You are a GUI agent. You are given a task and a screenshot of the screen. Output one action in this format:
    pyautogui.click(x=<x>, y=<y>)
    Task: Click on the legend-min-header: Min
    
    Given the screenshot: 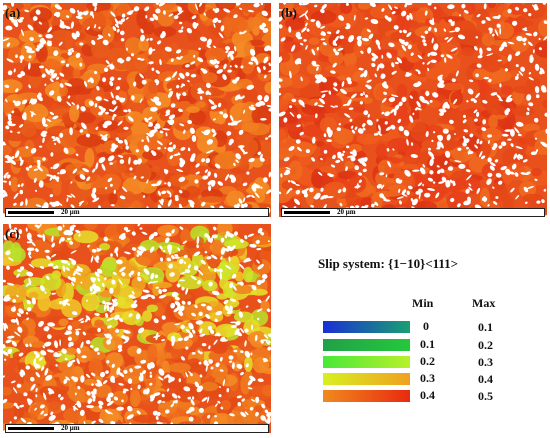 What is the action you would take?
    pyautogui.click(x=423, y=303)
    